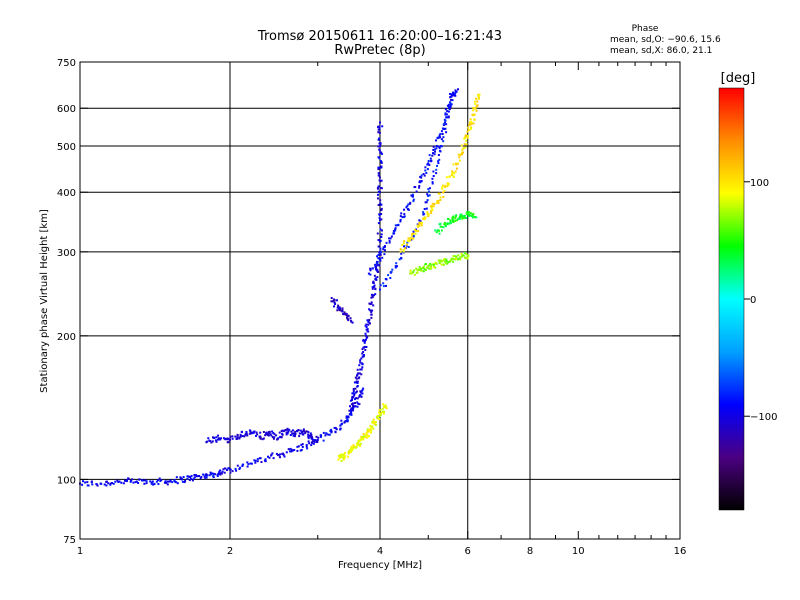  I want to click on x-tick-label: 4, so click(380, 551).